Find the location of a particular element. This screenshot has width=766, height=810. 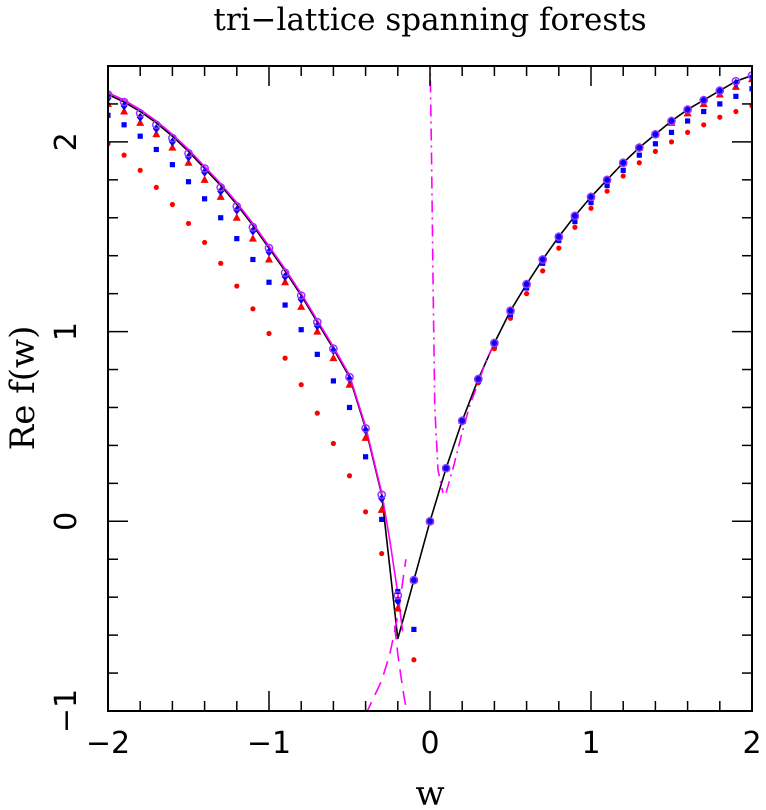

x-tick-label: −2 is located at coordinates (108, 743).